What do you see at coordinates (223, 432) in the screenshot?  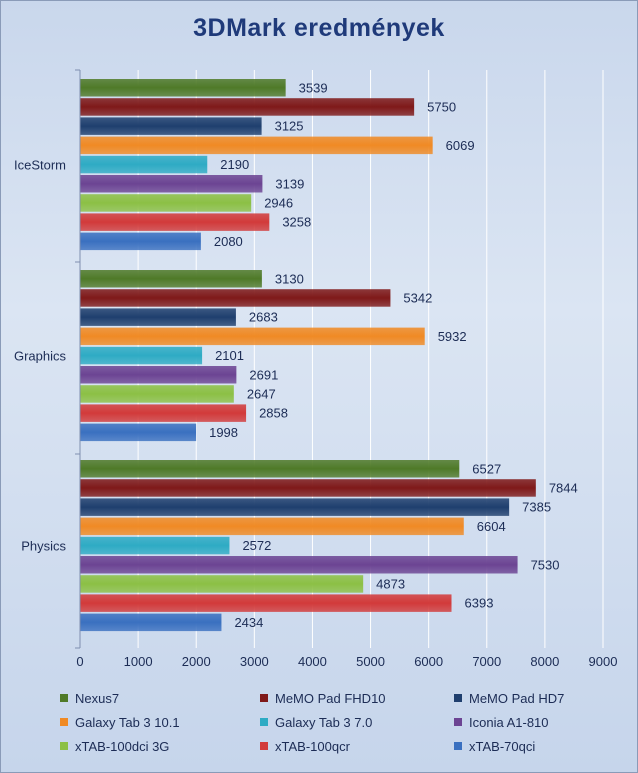 I see `data-label: 1998` at bounding box center [223, 432].